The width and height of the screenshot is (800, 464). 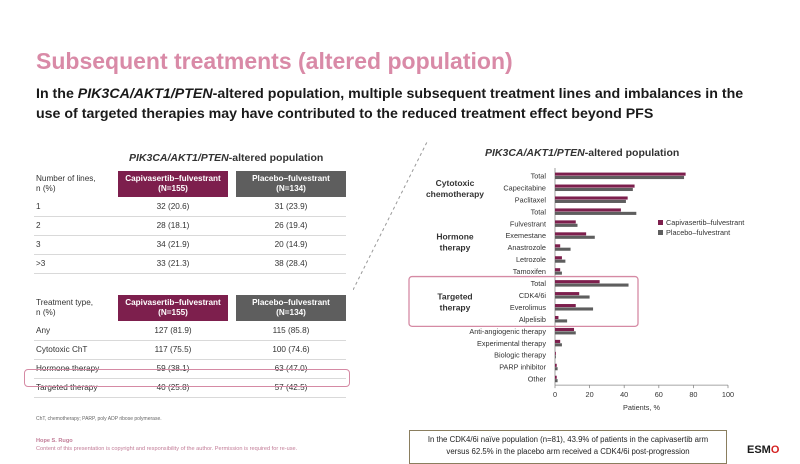 I want to click on type-table-row-cap-value: 127 (81.9), so click(x=173, y=331).